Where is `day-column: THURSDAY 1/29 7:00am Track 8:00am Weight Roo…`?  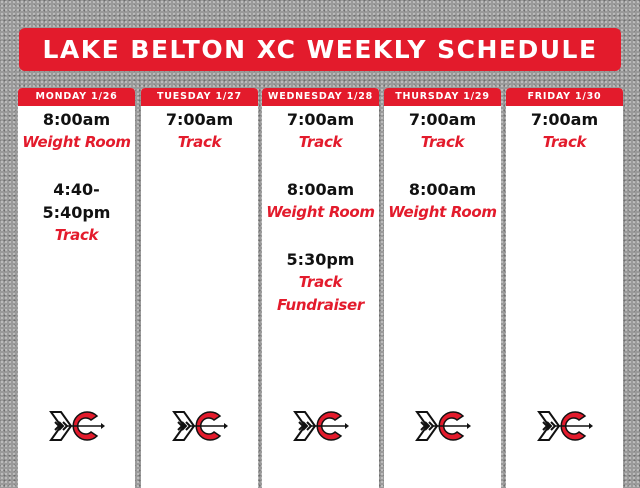 day-column: THURSDAY 1/29 7:00am Track 8:00am Weight Roo… is located at coordinates (442, 288).